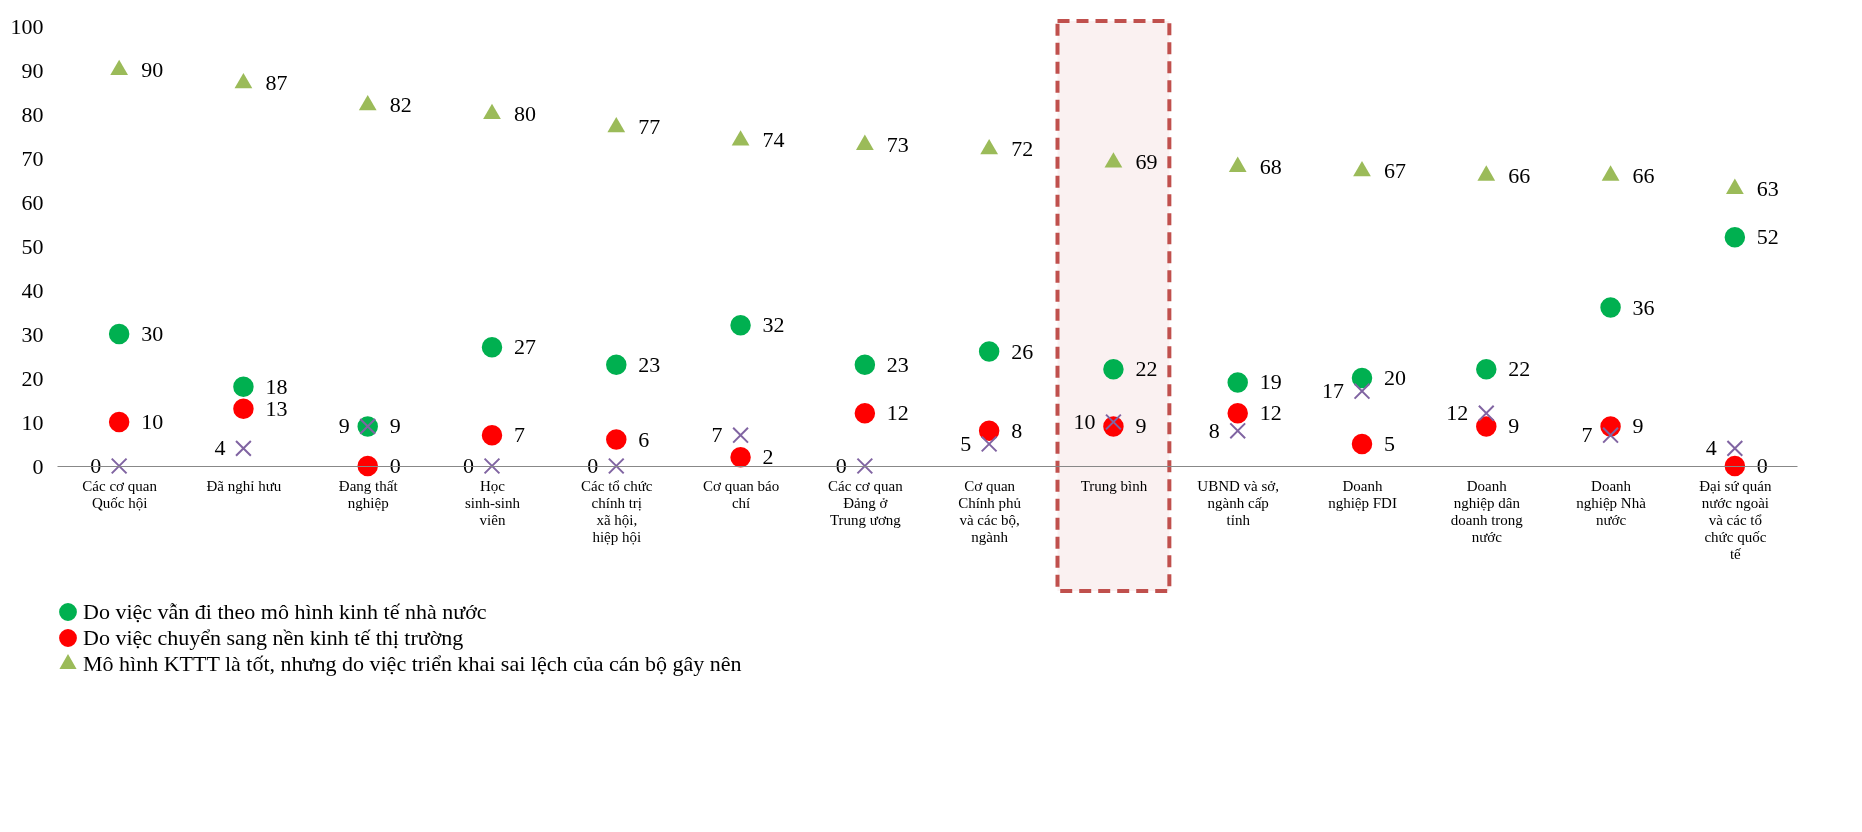 The height and width of the screenshot is (832, 1862). What do you see at coordinates (276, 83) in the screenshot?
I see `data-label: 87` at bounding box center [276, 83].